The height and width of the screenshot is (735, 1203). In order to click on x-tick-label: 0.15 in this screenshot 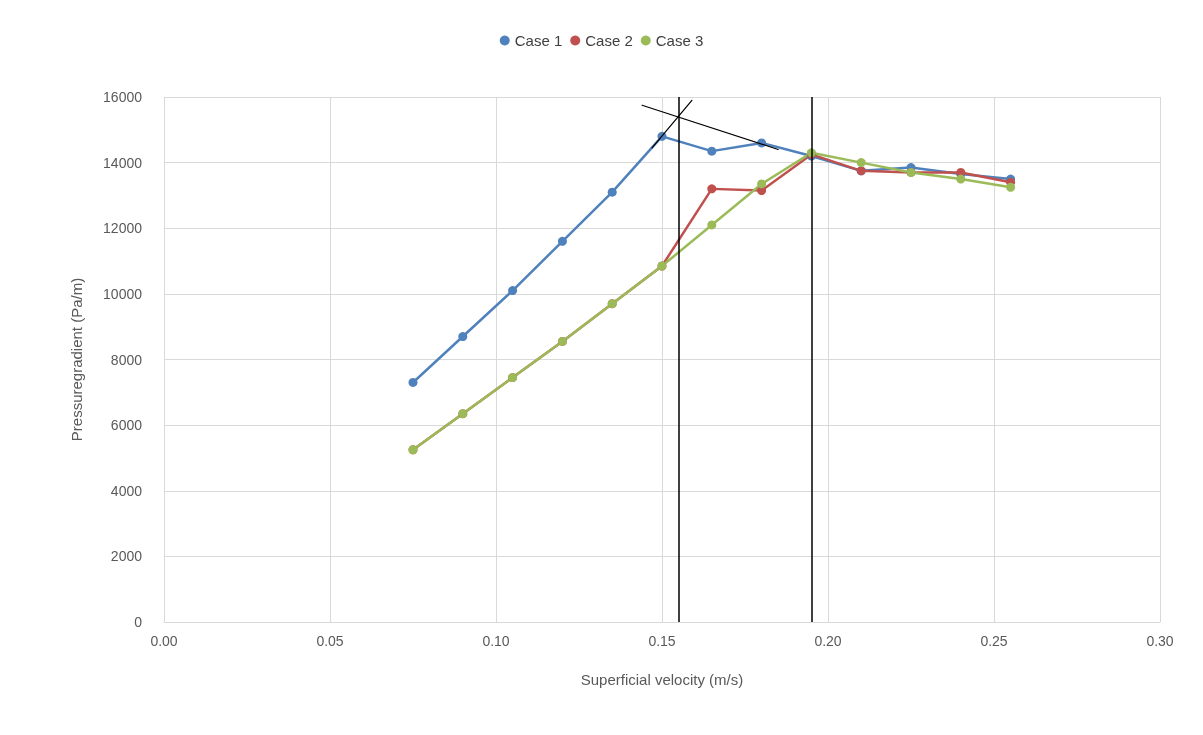, I will do `click(662, 641)`.